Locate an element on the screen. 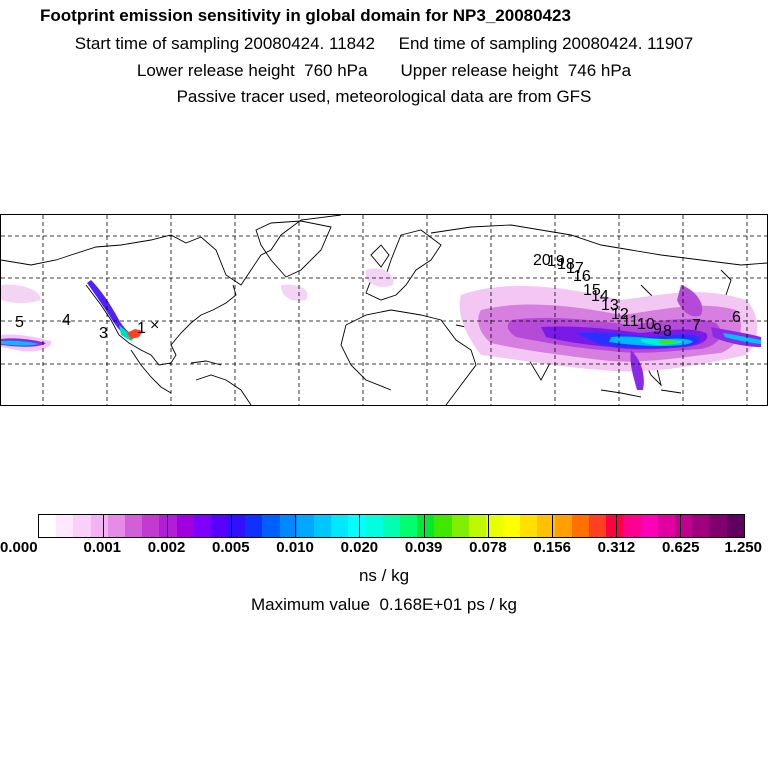  colorbar-tick-label: 1.250 is located at coordinates (743, 547).